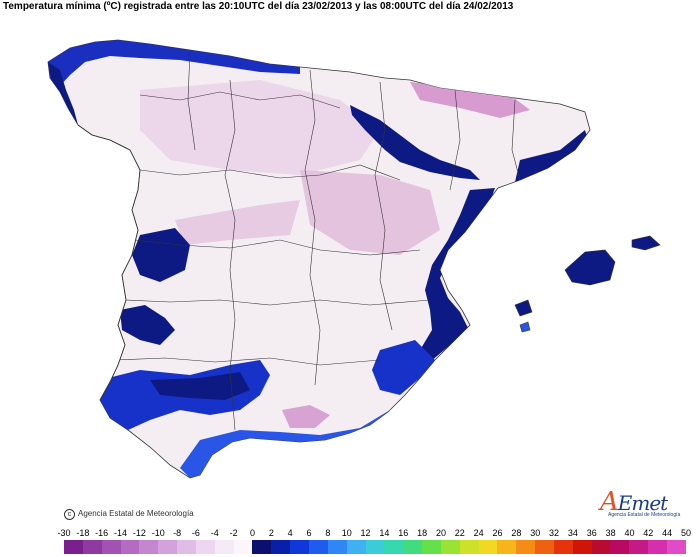 Image resolution: width=696 pixels, height=557 pixels. What do you see at coordinates (271, 533) in the screenshot?
I see `legend-tick-label: 2` at bounding box center [271, 533].